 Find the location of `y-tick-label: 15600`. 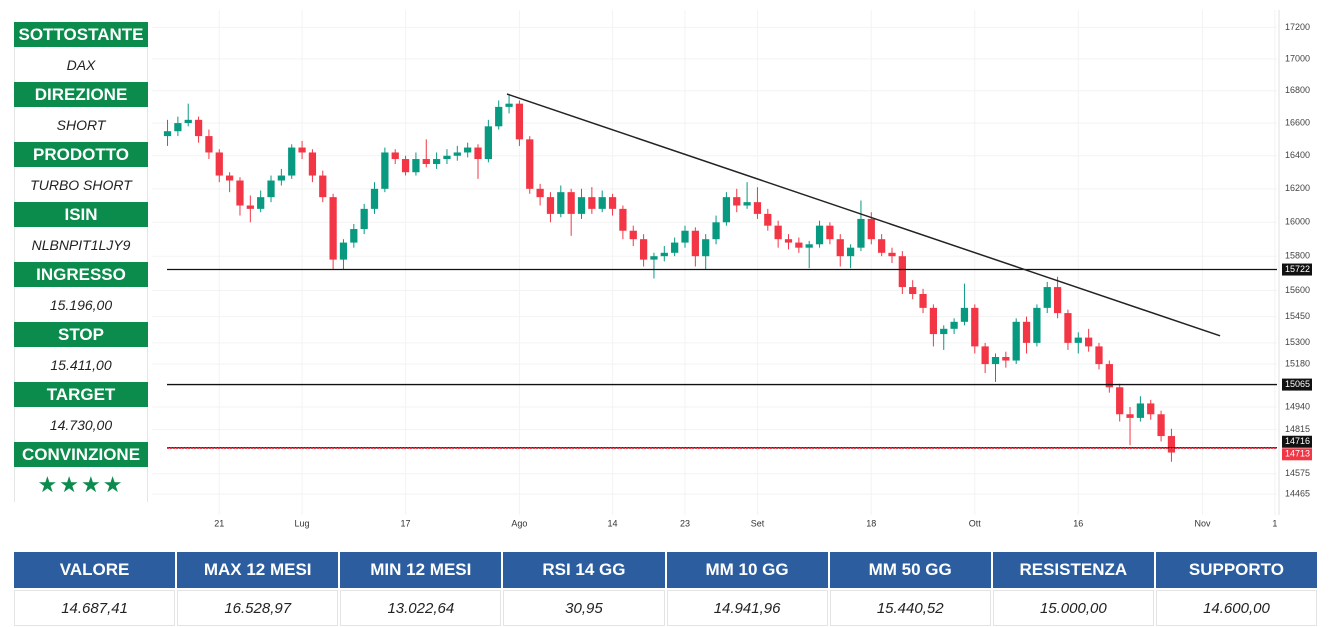

y-tick-label: 15600 is located at coordinates (1297, 290).